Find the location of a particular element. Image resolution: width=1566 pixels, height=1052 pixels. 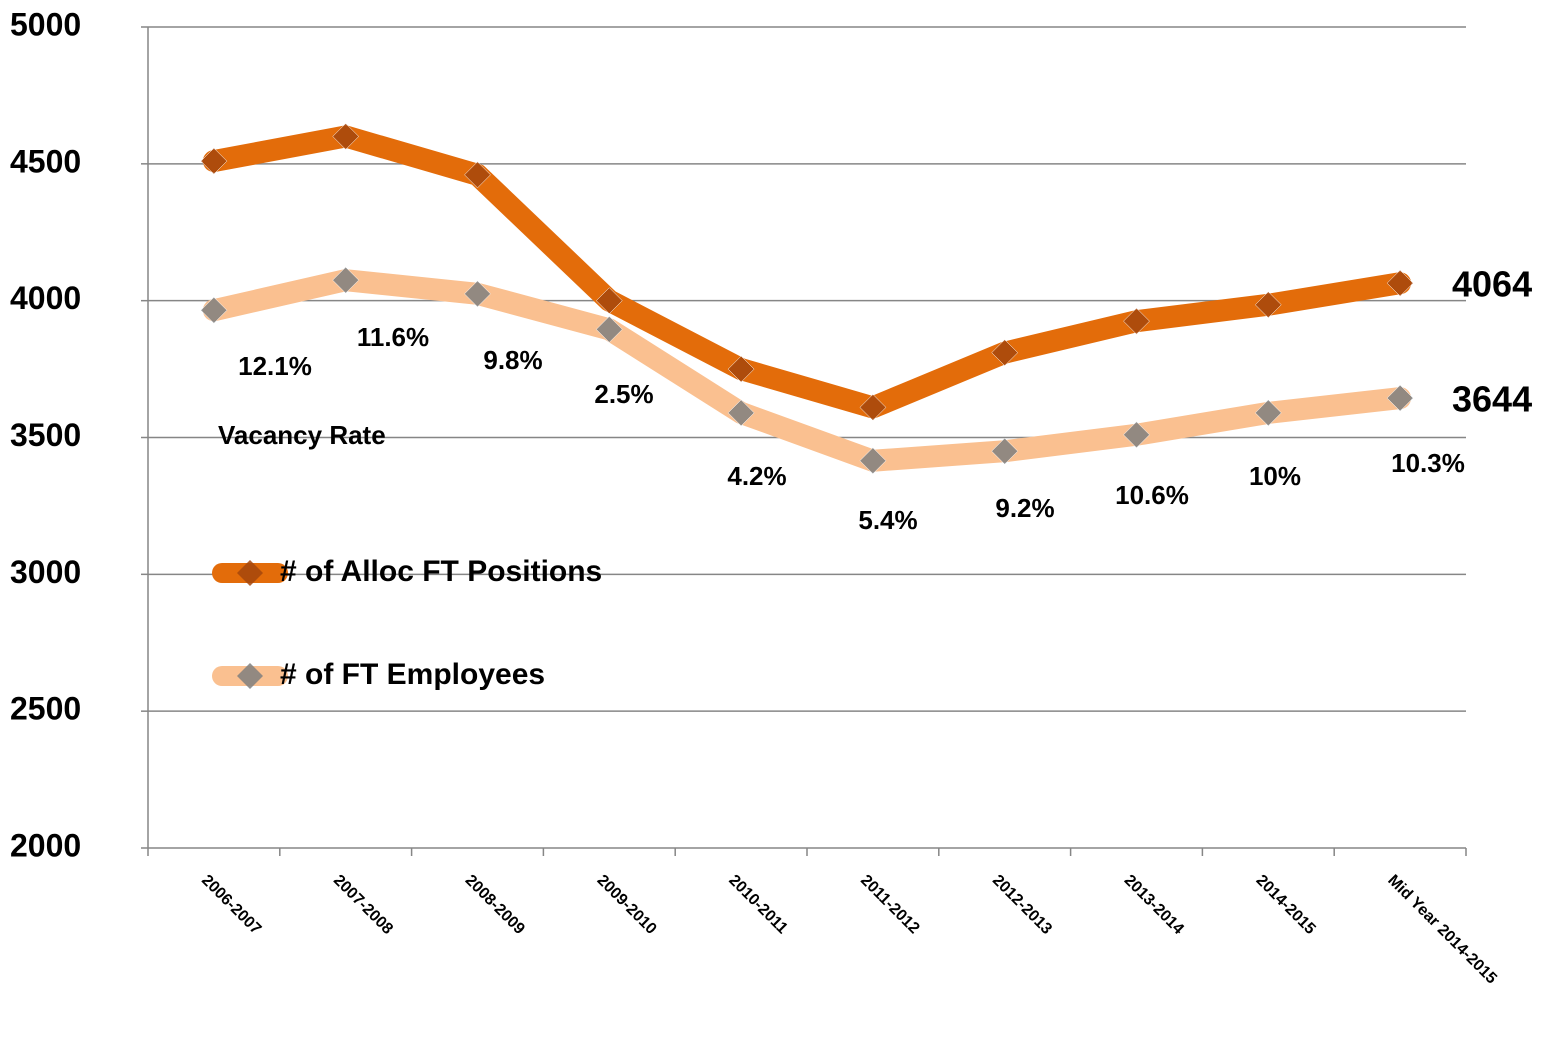

vacancy-label: Vacancy Rate is located at coordinates (302, 435).